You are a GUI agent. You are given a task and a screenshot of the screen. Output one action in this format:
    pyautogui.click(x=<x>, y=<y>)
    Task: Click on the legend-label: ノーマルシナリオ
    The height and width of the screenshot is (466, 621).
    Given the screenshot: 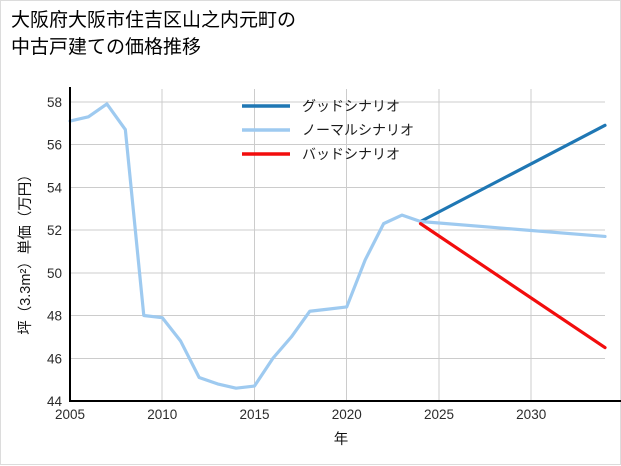 What is the action you would take?
    pyautogui.click(x=358, y=130)
    